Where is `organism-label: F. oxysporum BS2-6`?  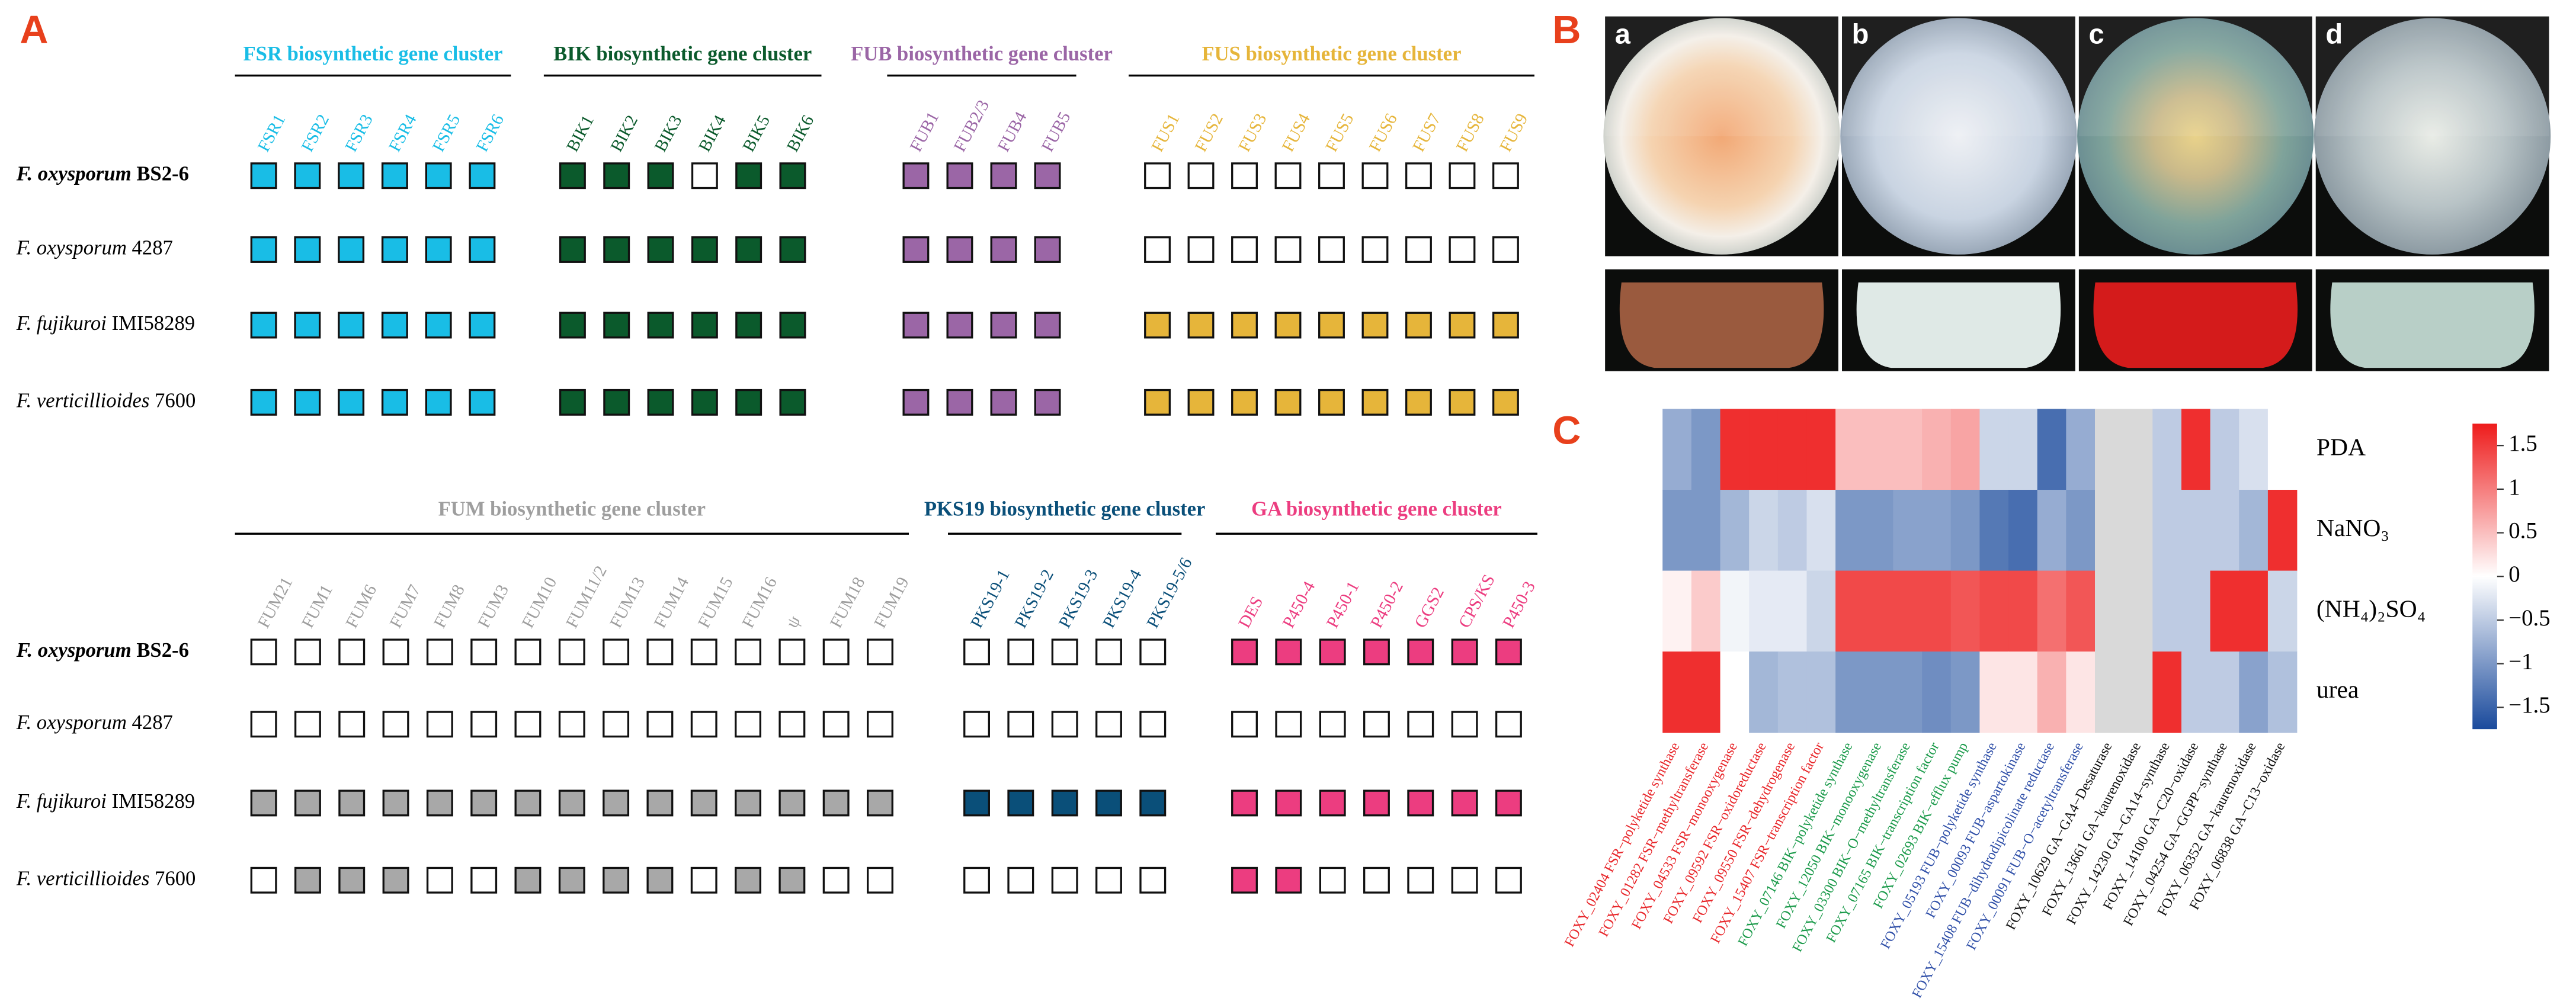 organism-label: F. oxysporum BS2-6 is located at coordinates (102, 174).